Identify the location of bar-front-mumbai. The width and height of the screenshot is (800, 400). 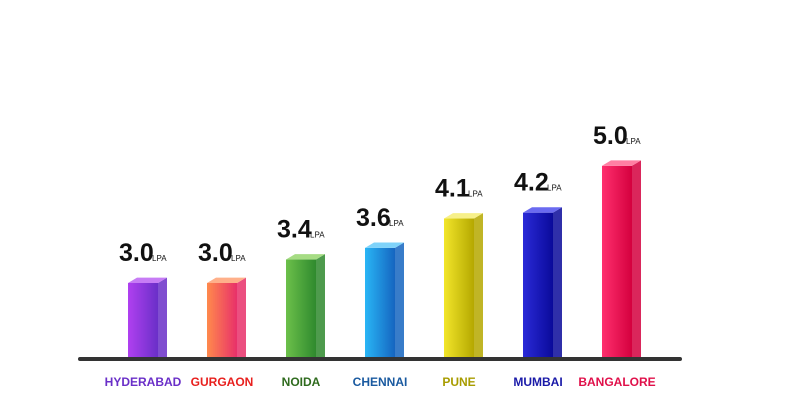
(538, 285).